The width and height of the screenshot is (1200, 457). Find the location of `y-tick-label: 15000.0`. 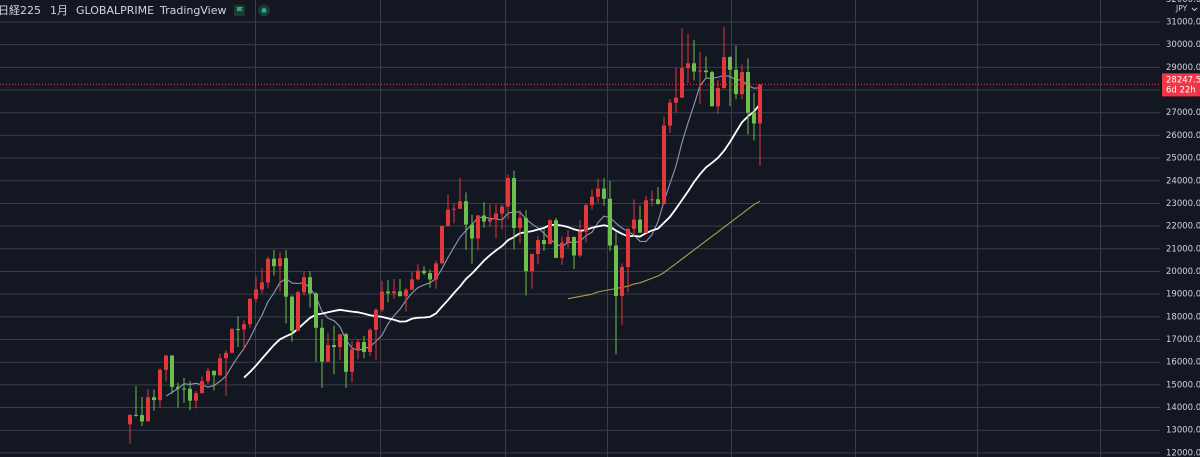

y-tick-label: 15000.0 is located at coordinates (1183, 385).